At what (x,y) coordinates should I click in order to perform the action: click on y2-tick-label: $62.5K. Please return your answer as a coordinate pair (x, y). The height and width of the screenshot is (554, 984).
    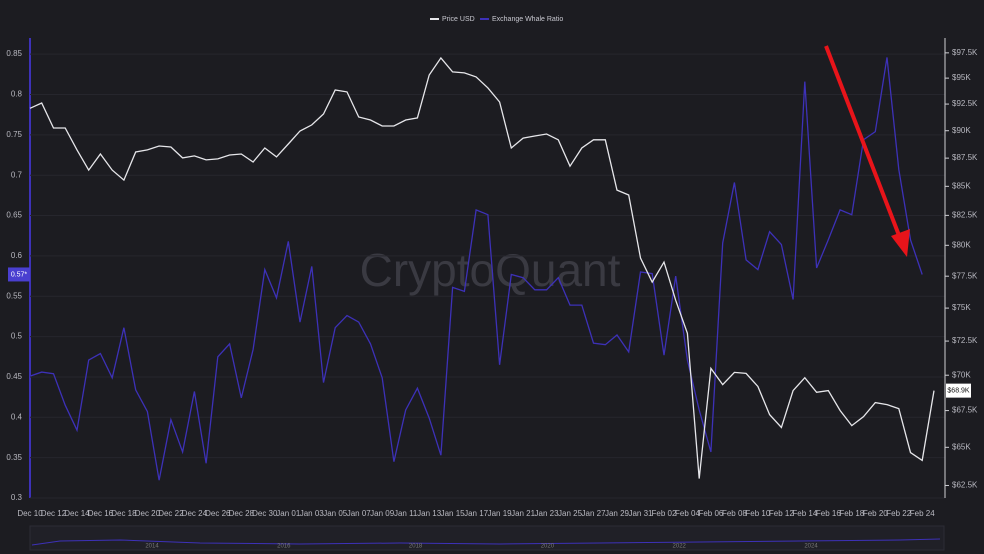
    Looking at the image, I should click on (965, 485).